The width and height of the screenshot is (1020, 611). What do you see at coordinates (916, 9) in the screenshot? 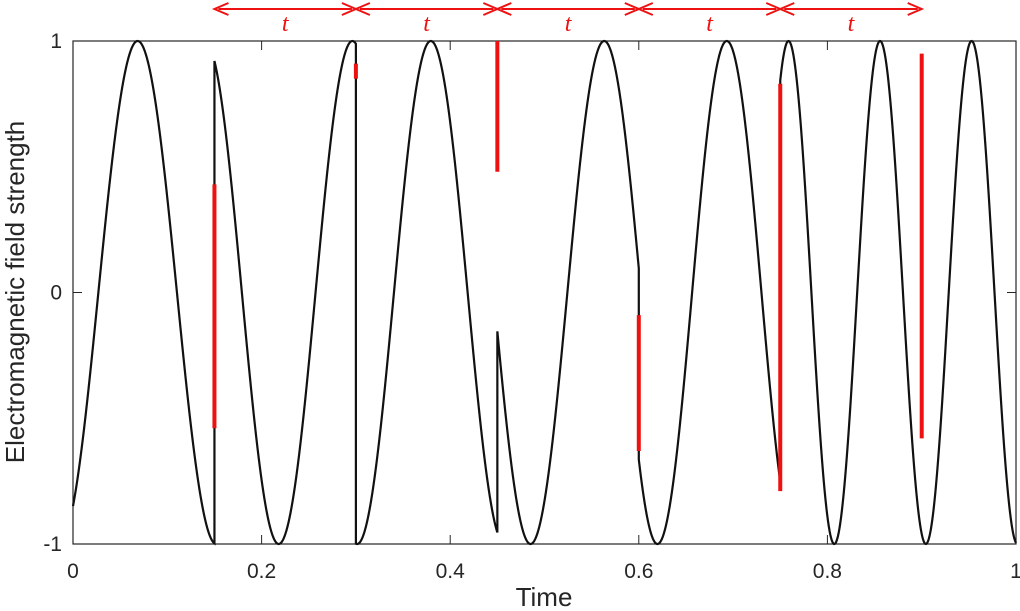
I see `interval-arrowhead-right` at bounding box center [916, 9].